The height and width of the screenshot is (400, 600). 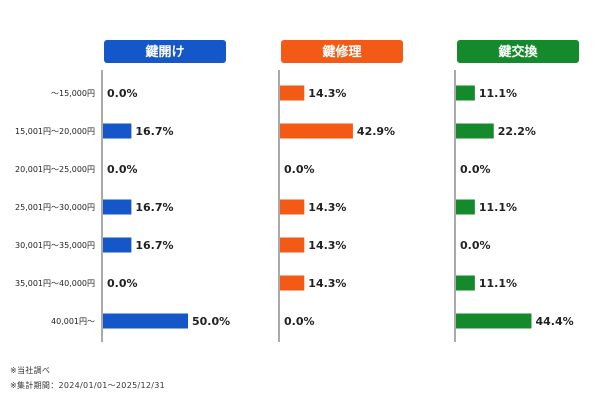 What do you see at coordinates (211, 321) in the screenshot?
I see `data-label: 50.0%` at bounding box center [211, 321].